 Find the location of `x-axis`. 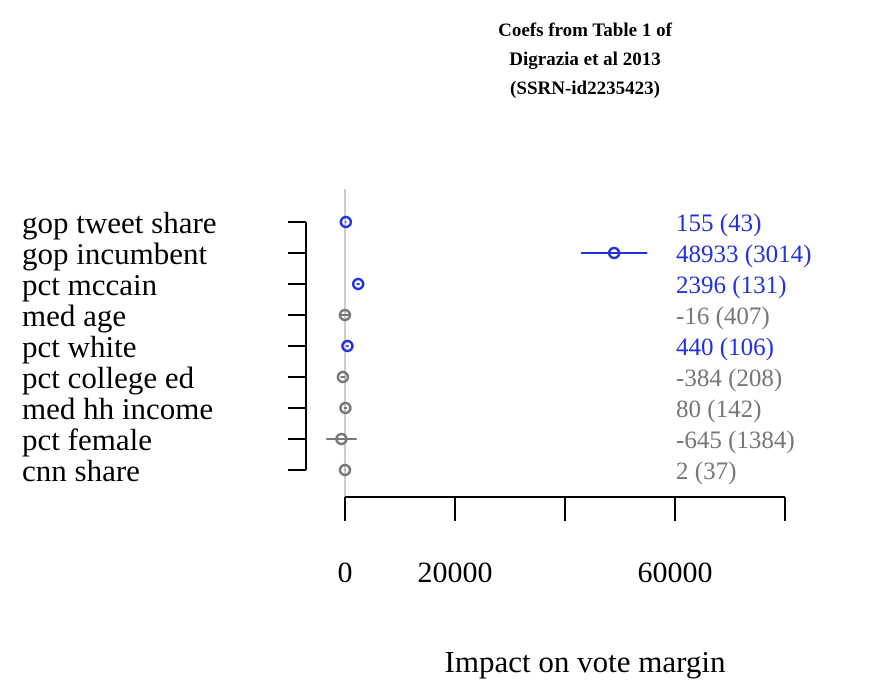

x-axis is located at coordinates (565, 508).